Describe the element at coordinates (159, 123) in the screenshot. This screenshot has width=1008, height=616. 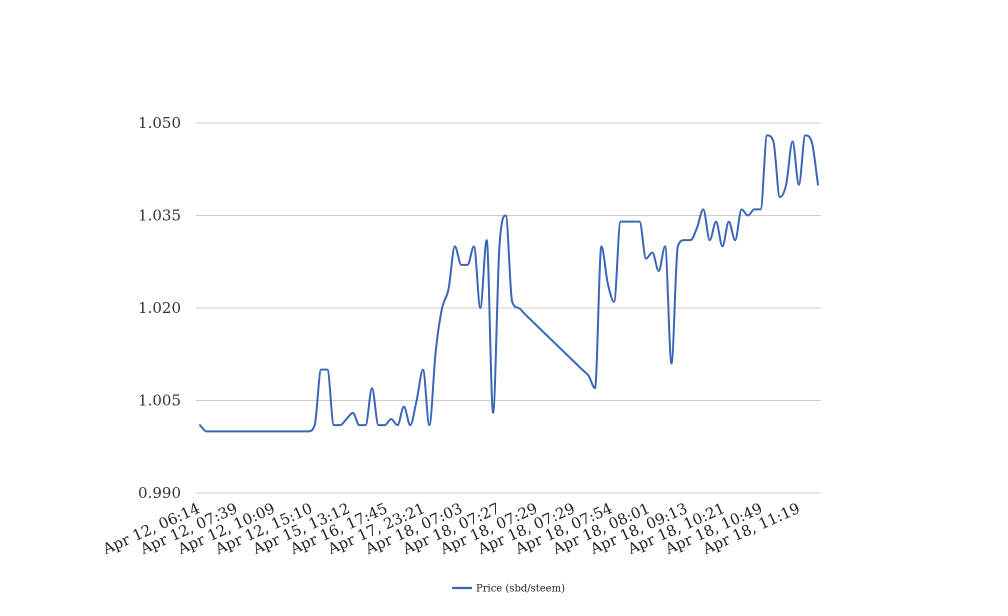
I see `y-tick-label: 1.050` at that location.